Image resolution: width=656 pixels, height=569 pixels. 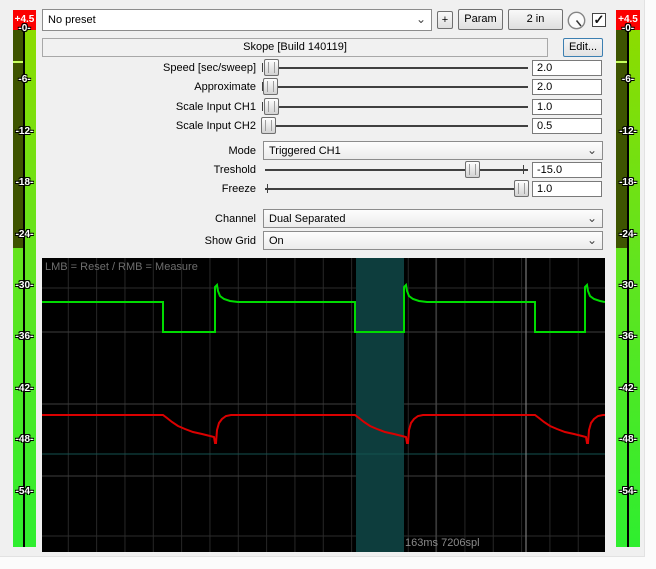 What do you see at coordinates (433, 218) in the screenshot?
I see `channel-dropdown: Dual Separated ⌄` at bounding box center [433, 218].